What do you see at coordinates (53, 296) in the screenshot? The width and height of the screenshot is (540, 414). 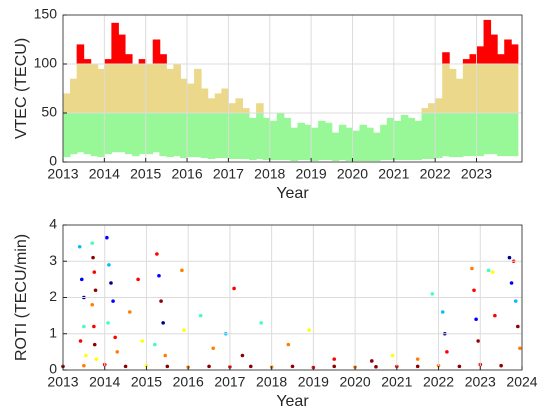 I see `y-tick-label: 2` at bounding box center [53, 296].